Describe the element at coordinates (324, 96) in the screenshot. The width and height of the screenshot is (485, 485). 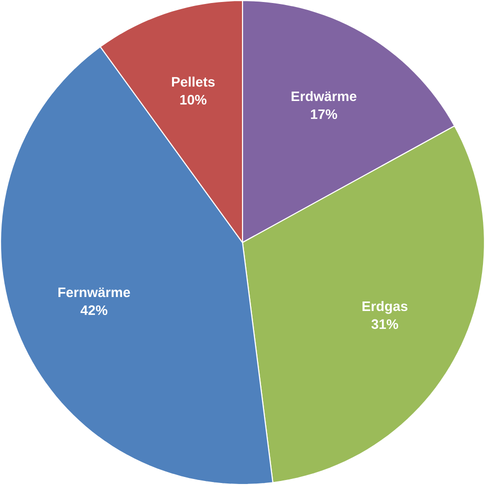
I see `slice-label: Erdwärme` at that location.